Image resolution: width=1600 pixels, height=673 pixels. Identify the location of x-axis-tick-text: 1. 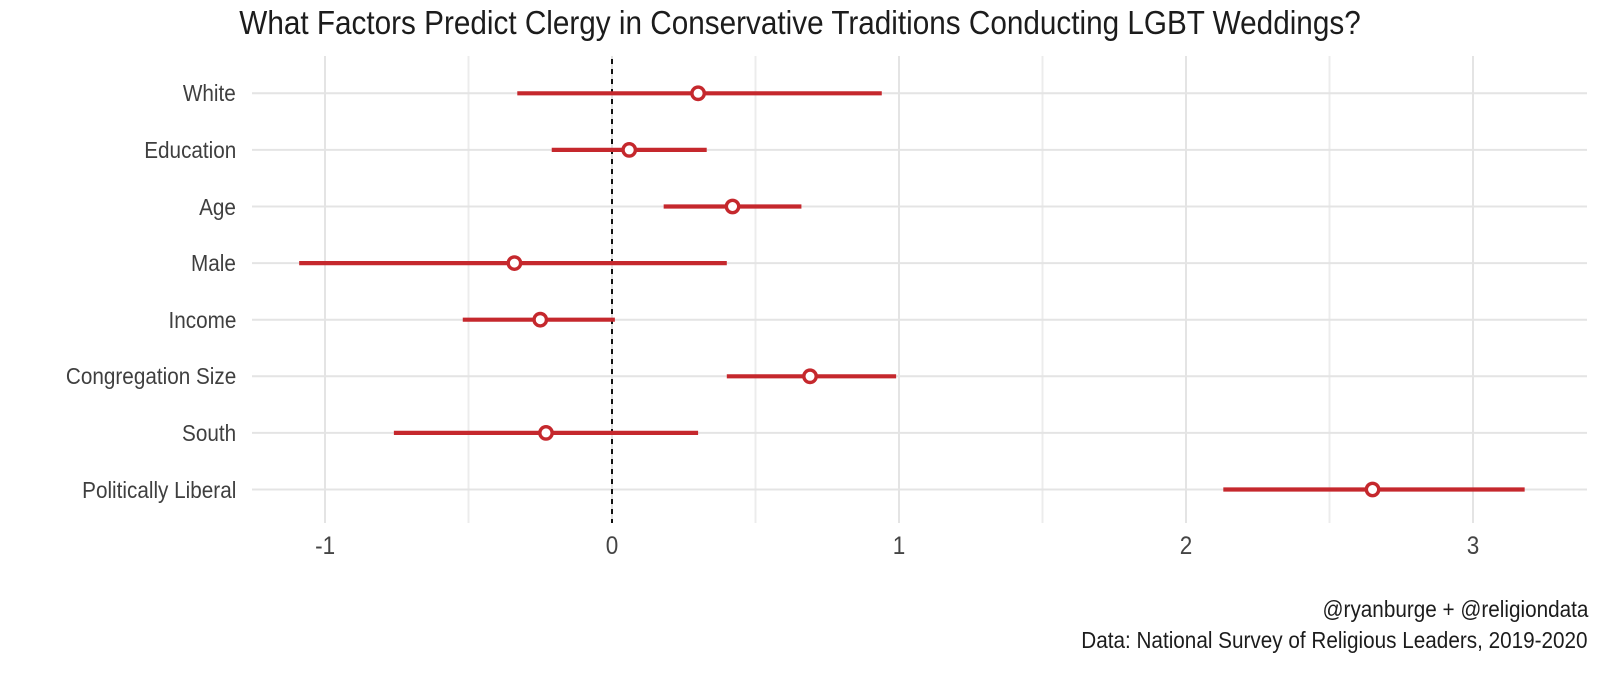
(899, 546).